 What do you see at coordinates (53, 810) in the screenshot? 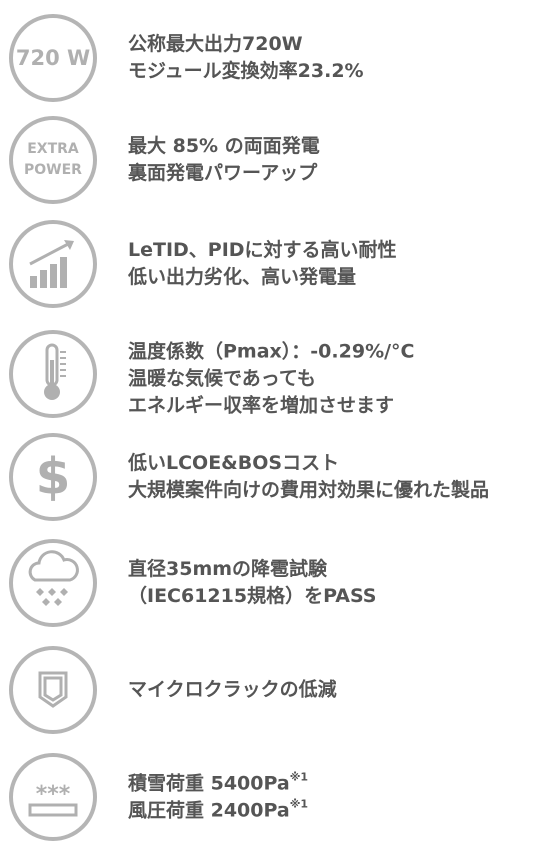
I see `snow-bar` at bounding box center [53, 810].